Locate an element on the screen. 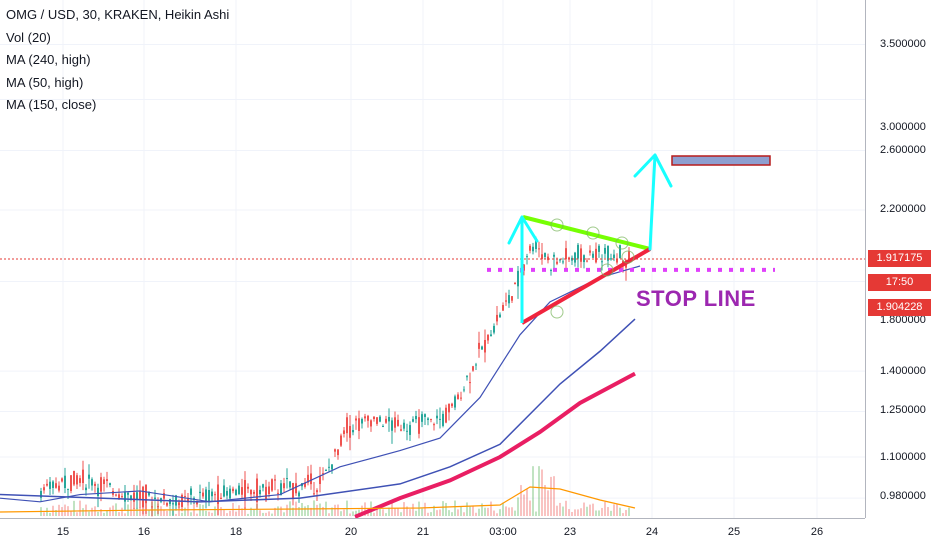 This screenshot has width=932, height=551. y-tick: 1.250000 is located at coordinates (903, 410).